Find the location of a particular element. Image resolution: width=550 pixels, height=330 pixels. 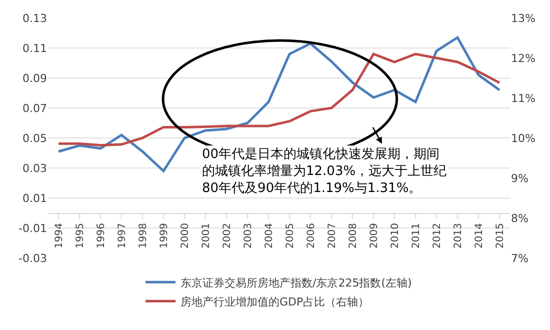

y2-tick-label: 11% is located at coordinates (523, 98).